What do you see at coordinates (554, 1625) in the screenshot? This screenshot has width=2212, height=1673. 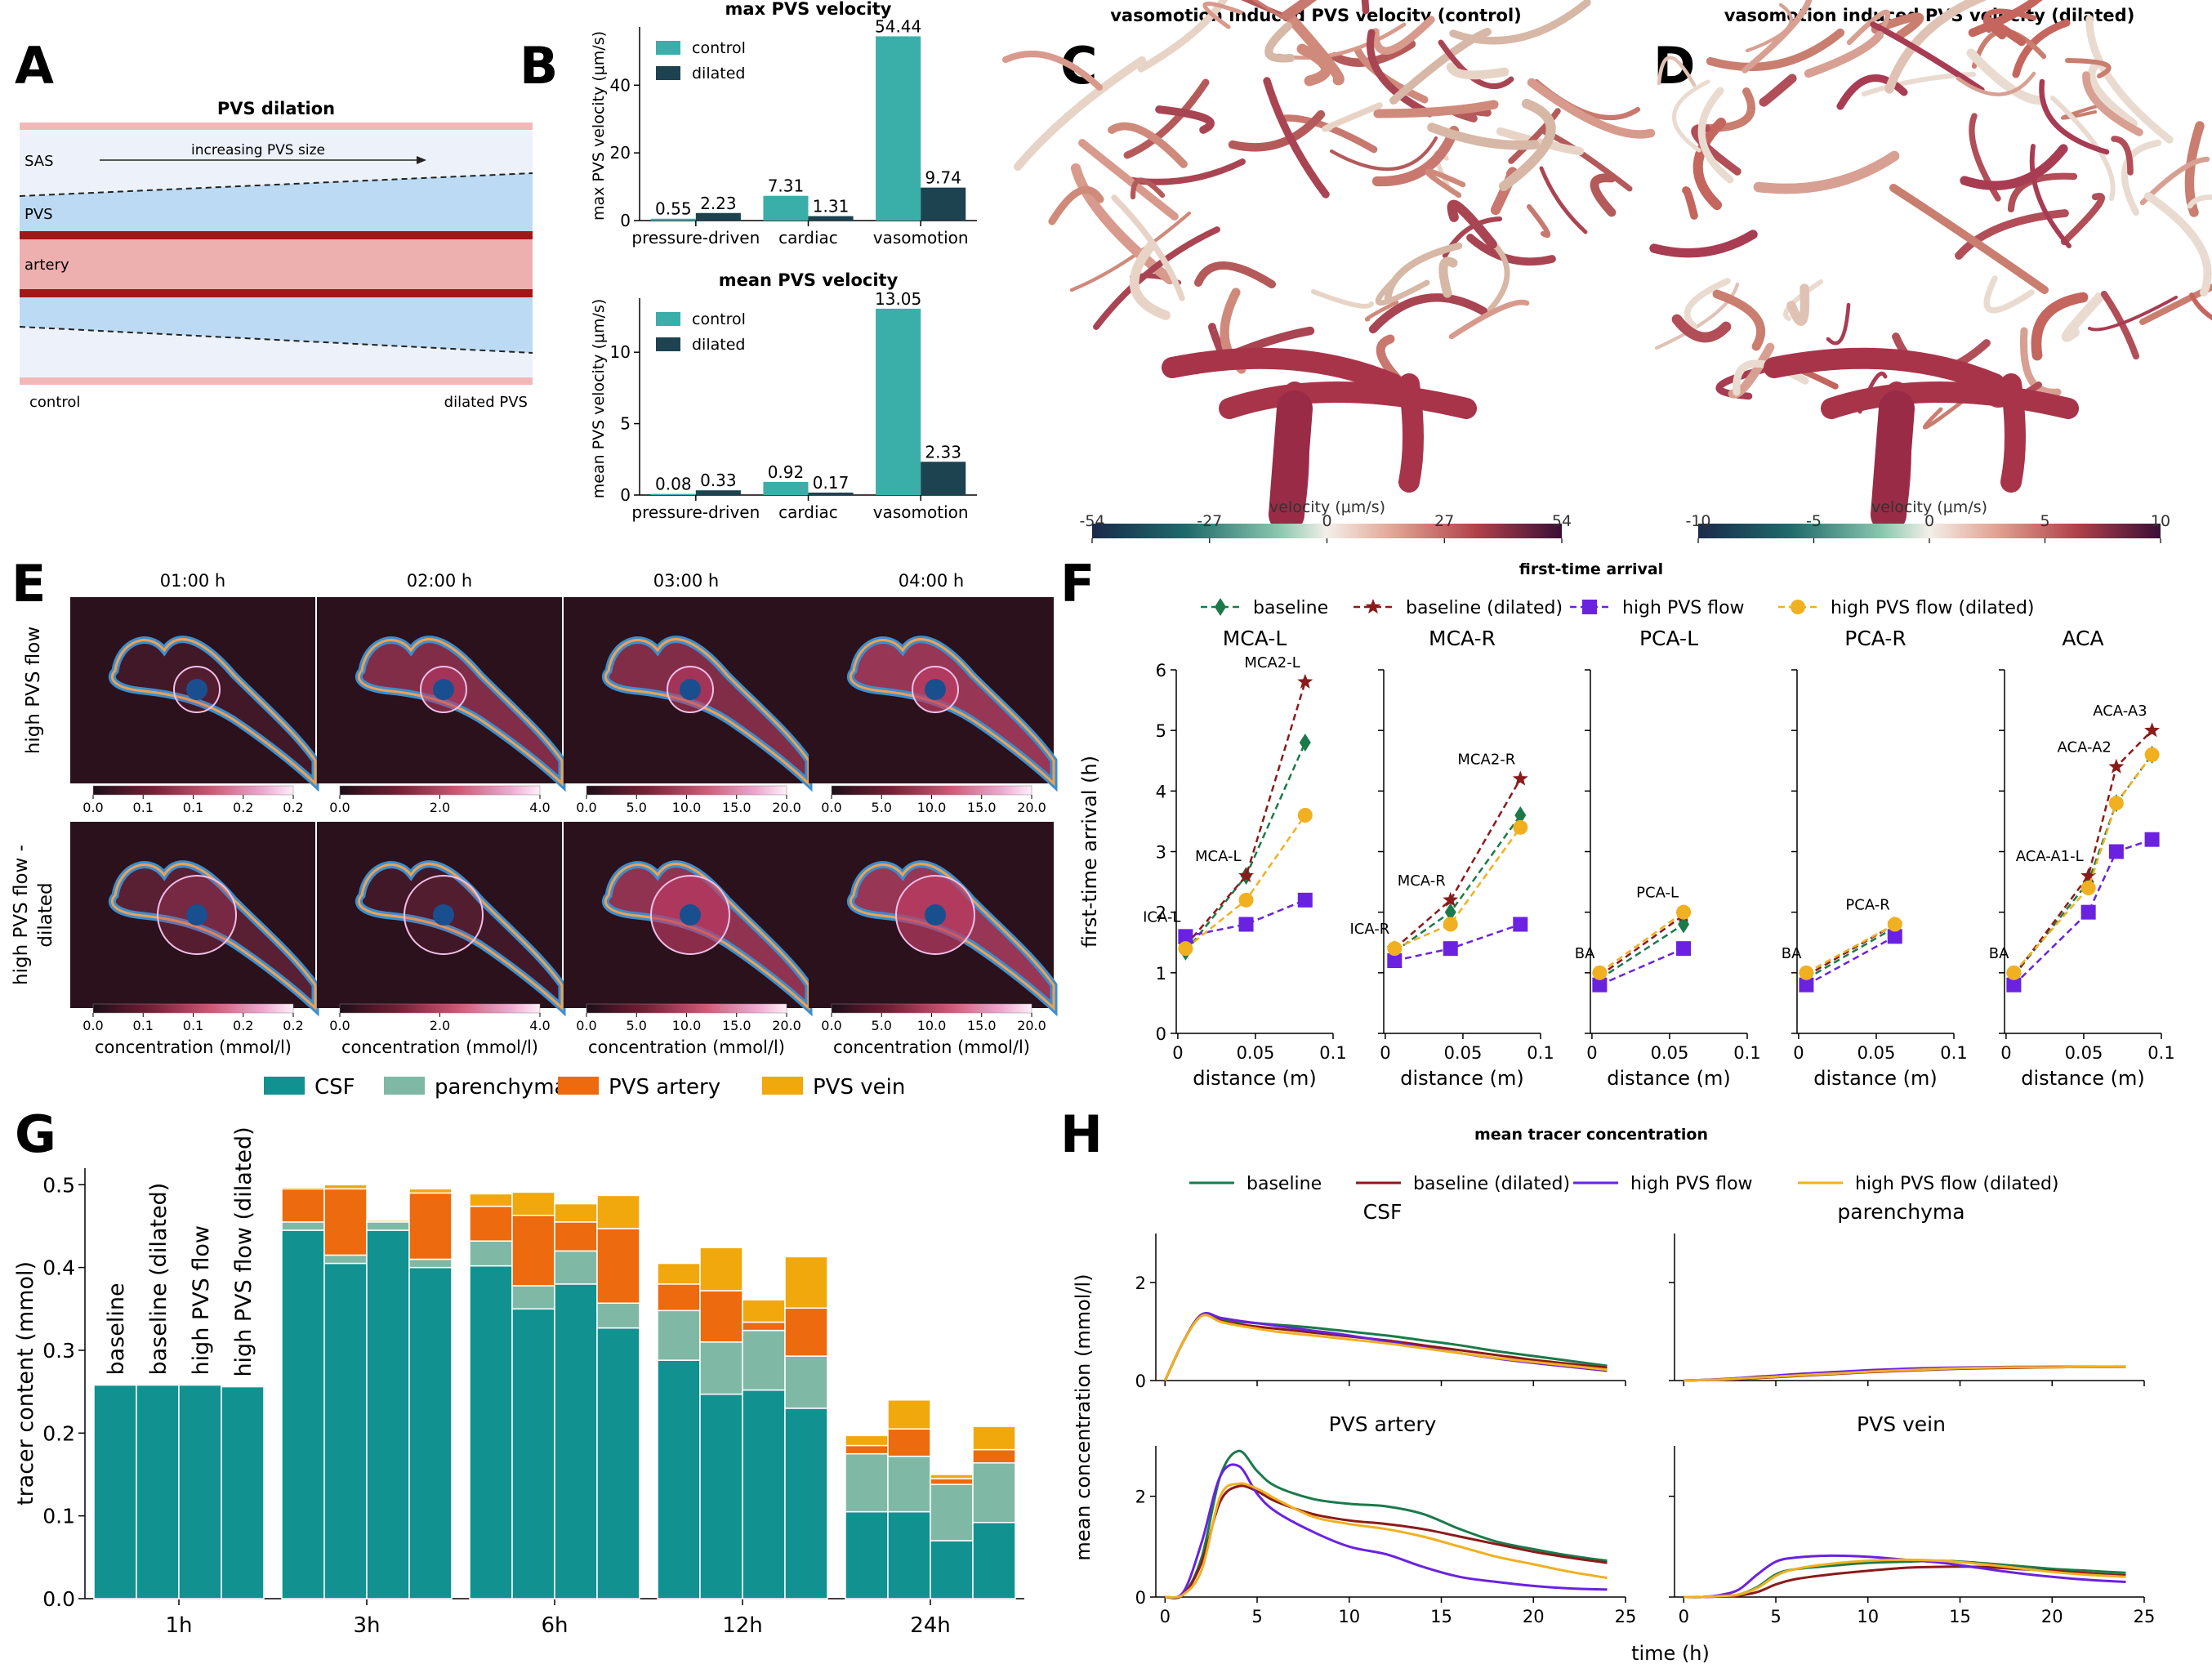 I see `x-tick-label: 6h` at bounding box center [554, 1625].